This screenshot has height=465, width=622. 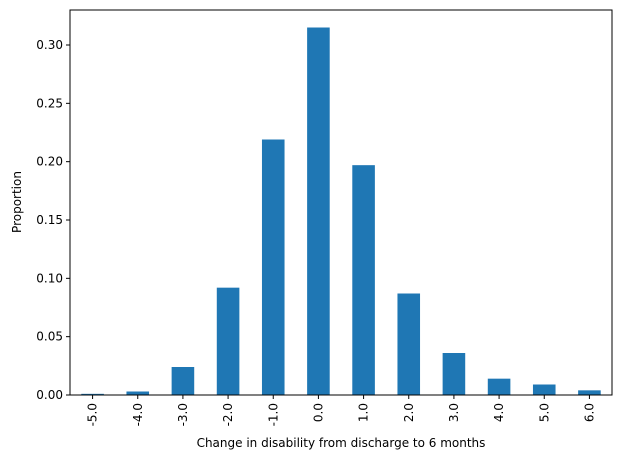 I want to click on y-tick-label: 0.25, so click(x=49, y=103).